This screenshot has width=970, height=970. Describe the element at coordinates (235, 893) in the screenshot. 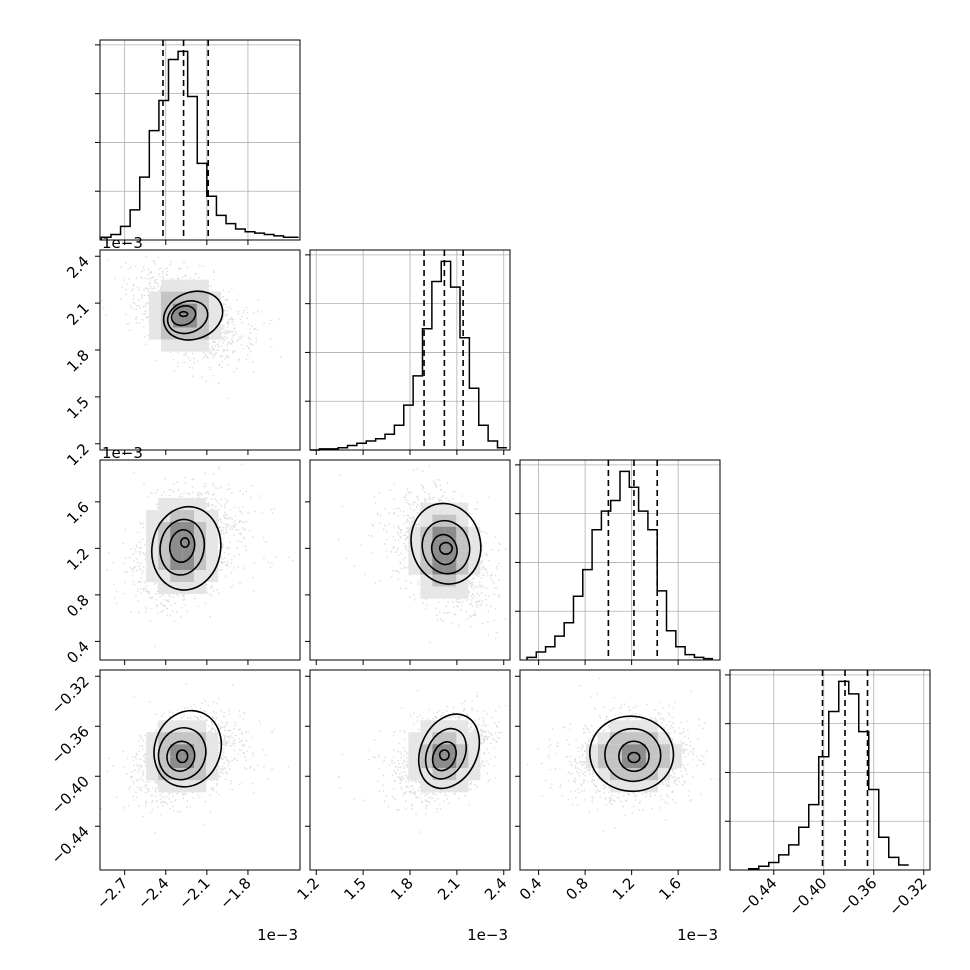

I see `x-tick-label-0-3: −1.8` at that location.